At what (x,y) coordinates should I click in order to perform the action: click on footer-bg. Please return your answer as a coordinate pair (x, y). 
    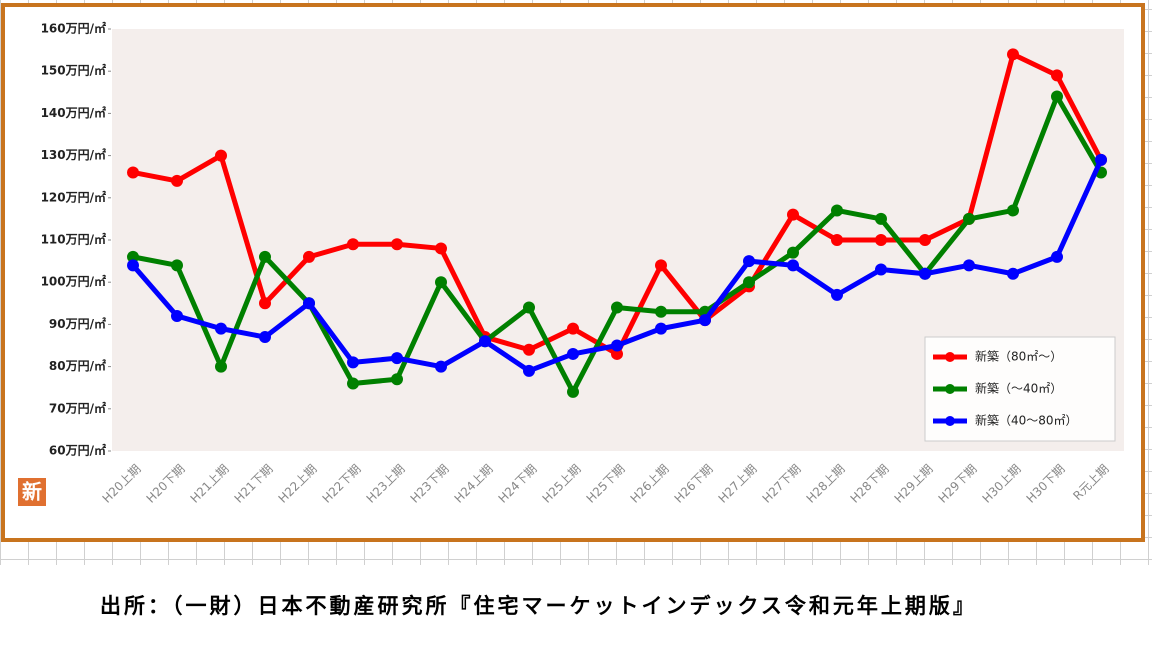
    Looking at the image, I should click on (576, 606).